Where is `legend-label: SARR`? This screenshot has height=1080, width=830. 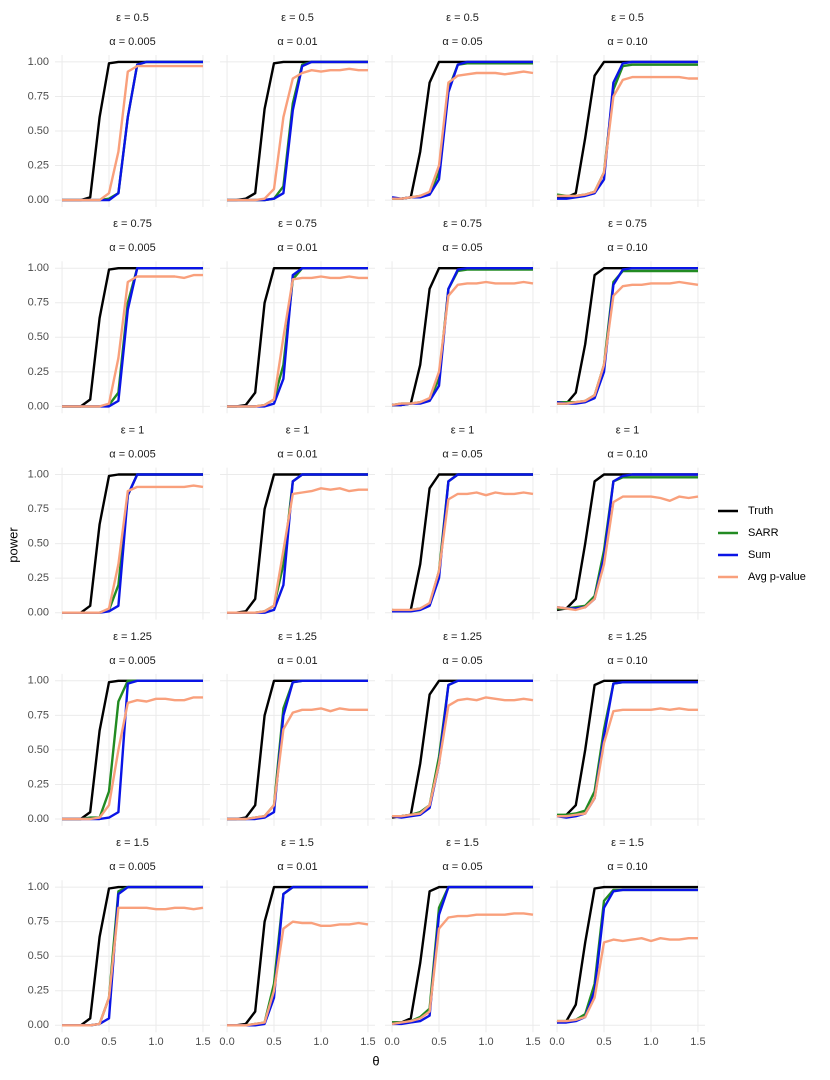 legend-label: SARR is located at coordinates (763, 533).